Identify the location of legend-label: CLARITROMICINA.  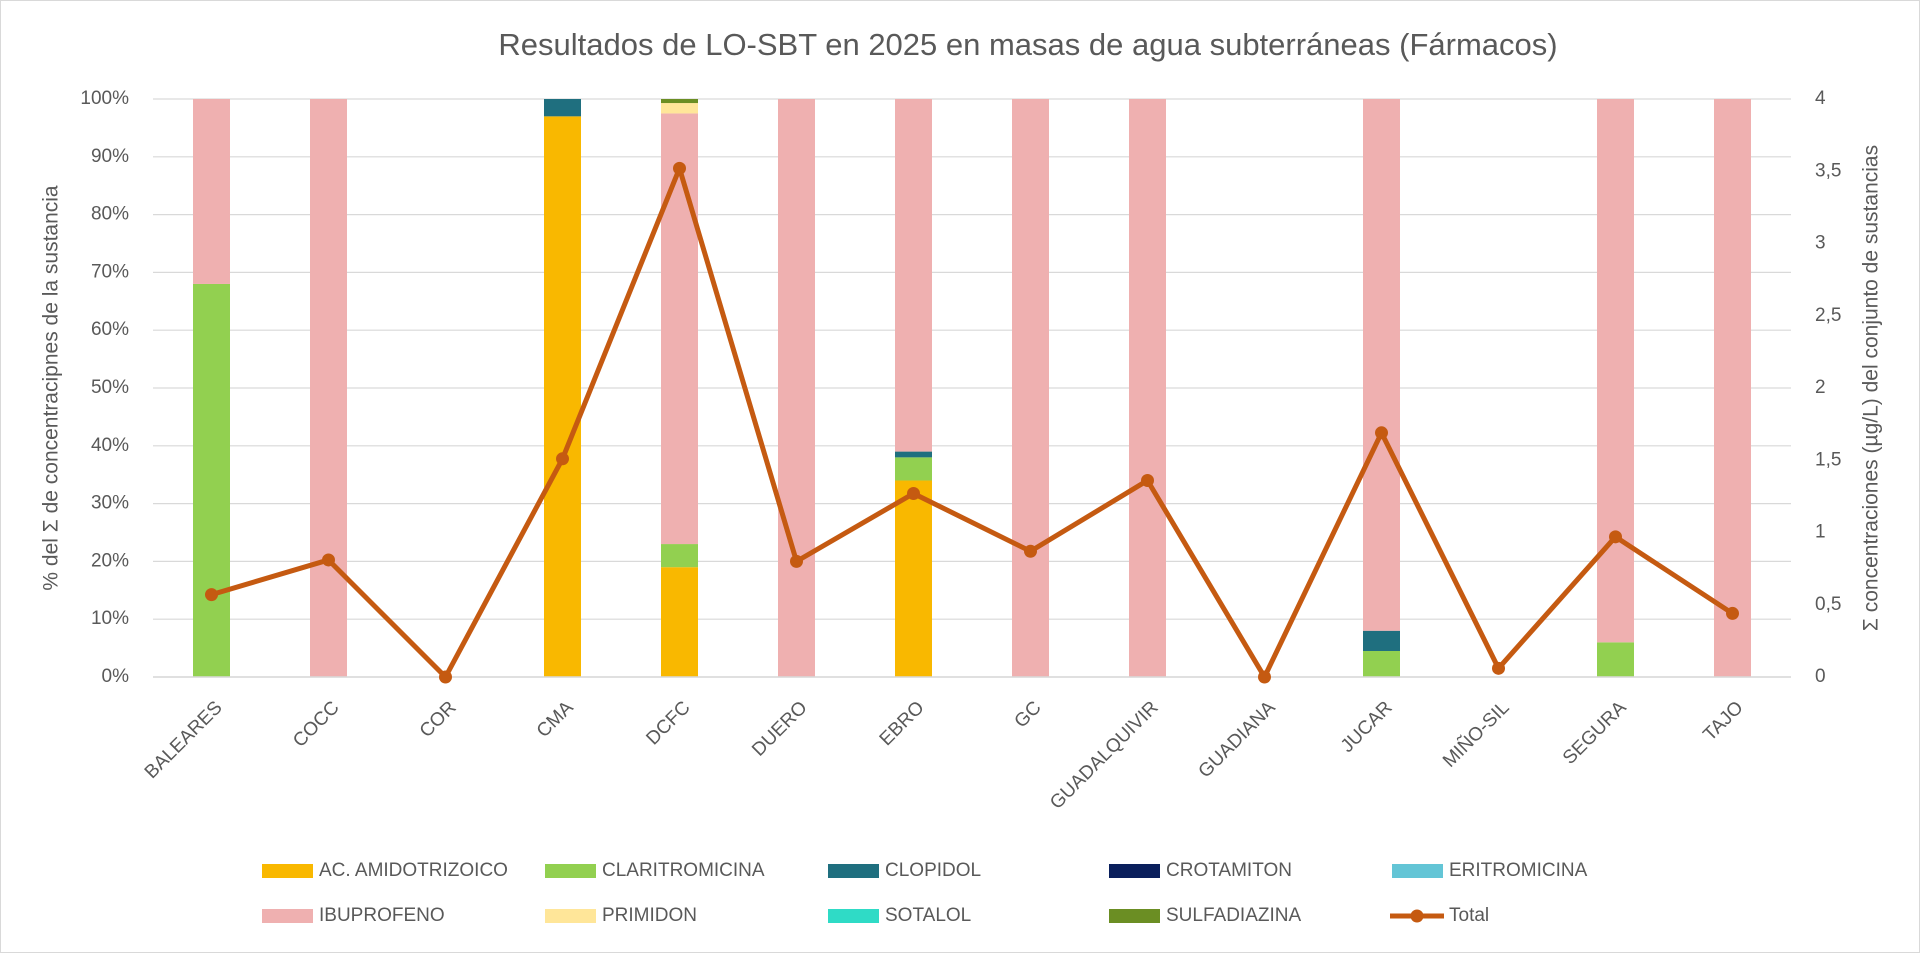
(683, 870).